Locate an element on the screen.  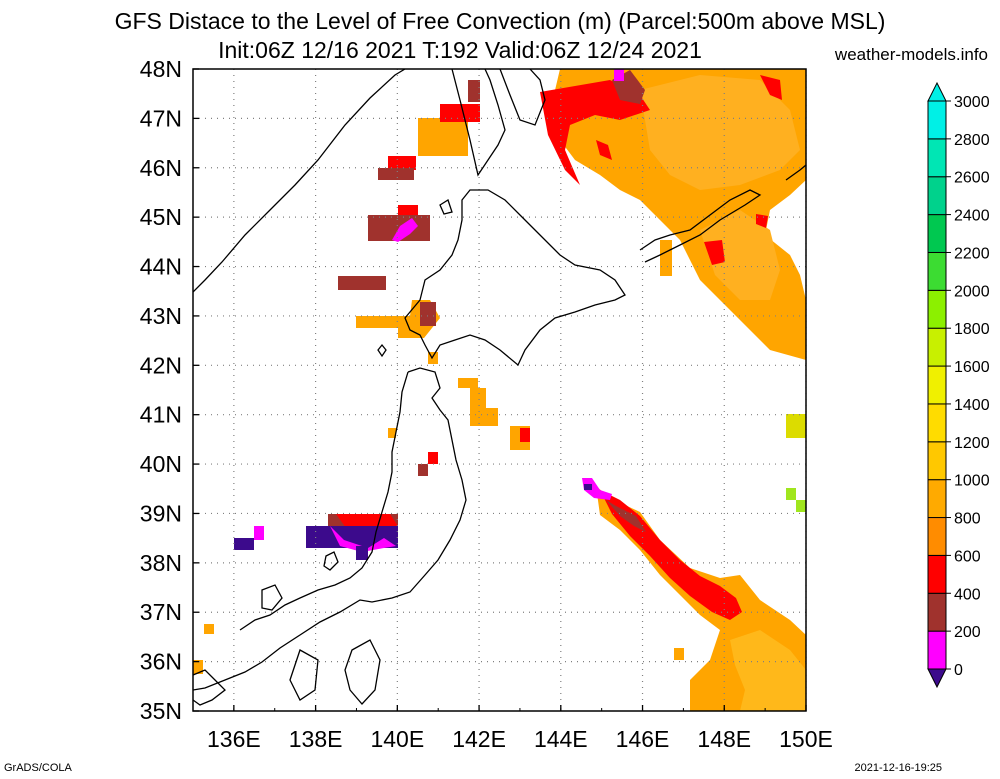
lfc-area-east-inner2 is located at coordinates (740, 255).